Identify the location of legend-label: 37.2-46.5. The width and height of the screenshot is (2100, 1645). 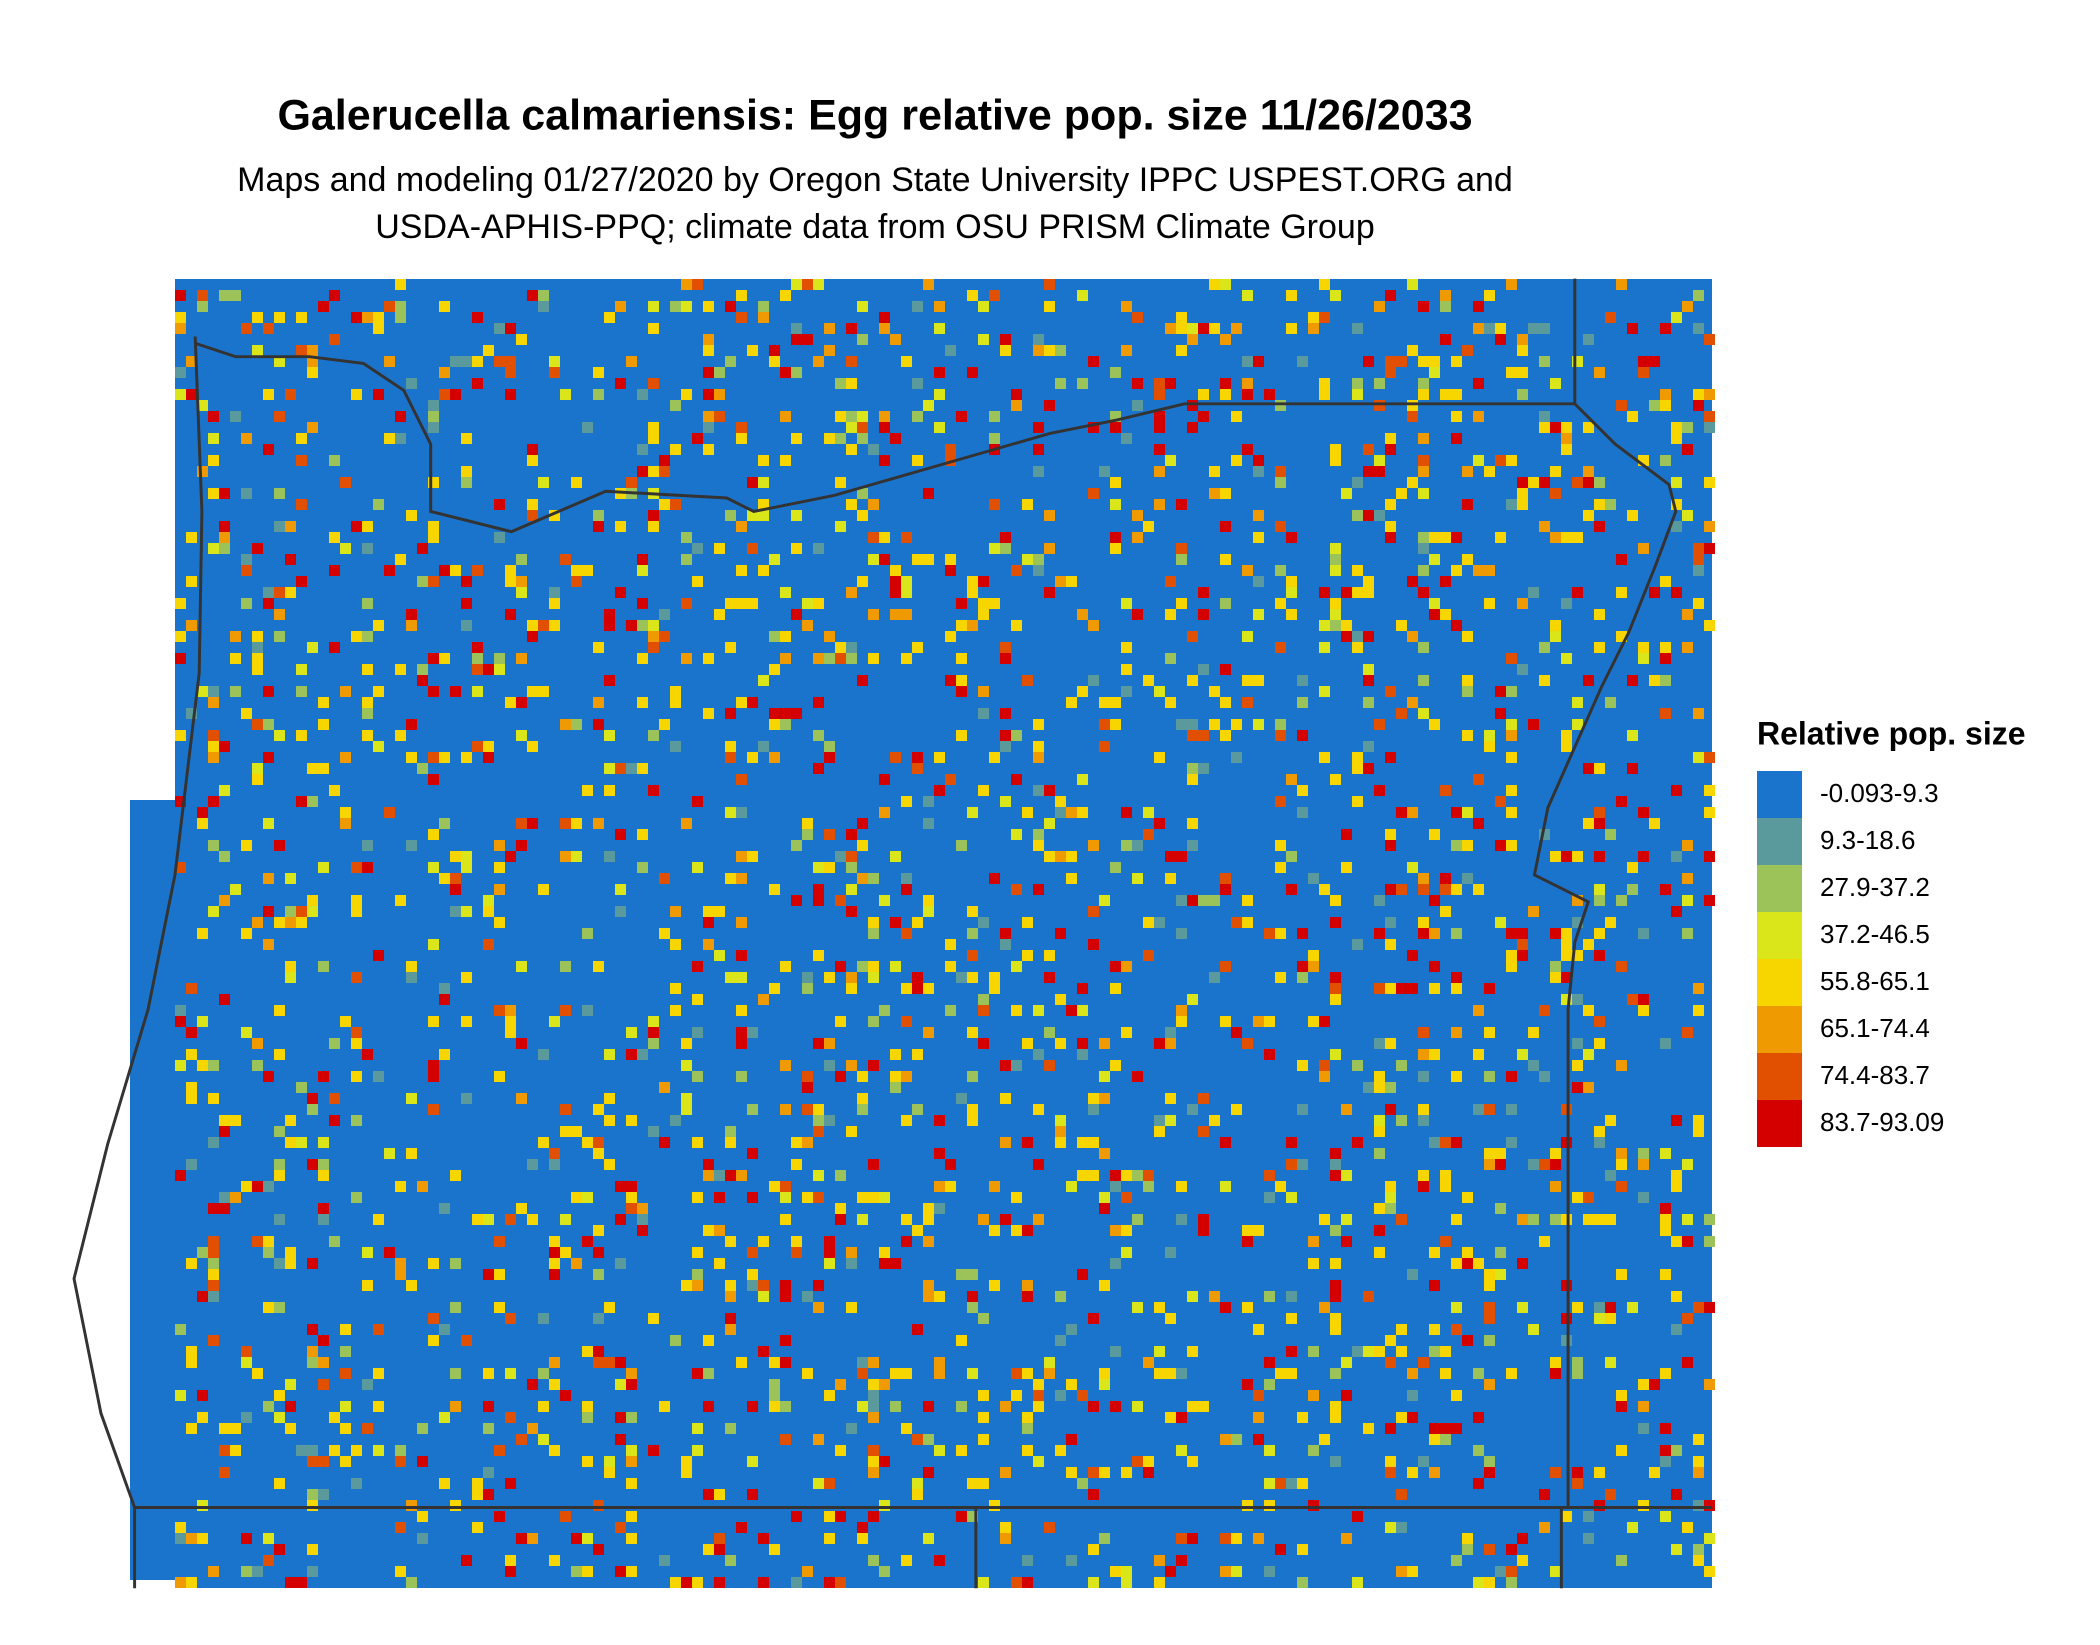
(1875, 934).